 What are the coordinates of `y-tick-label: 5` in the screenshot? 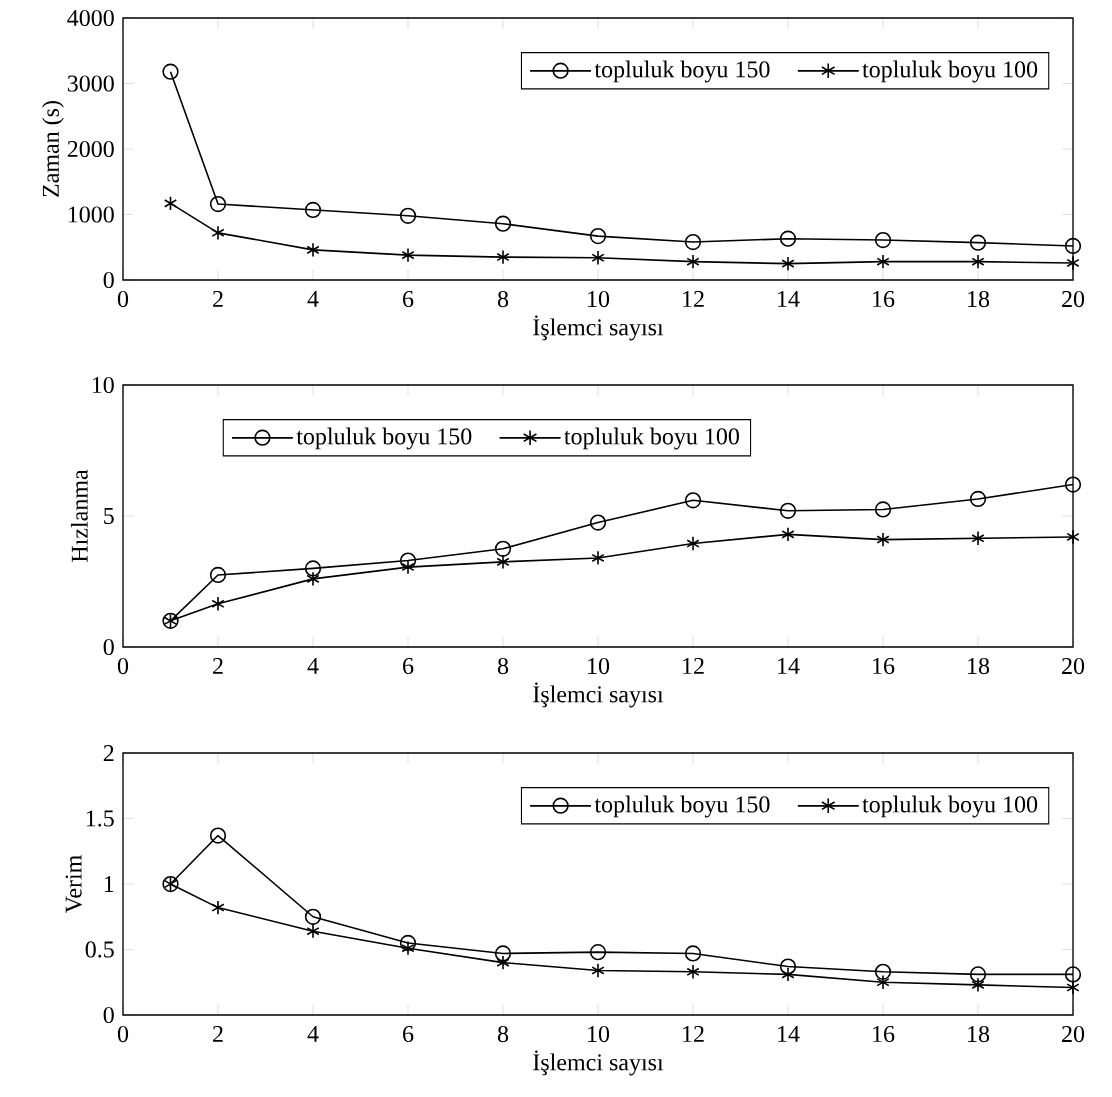 It's located at (109, 516).